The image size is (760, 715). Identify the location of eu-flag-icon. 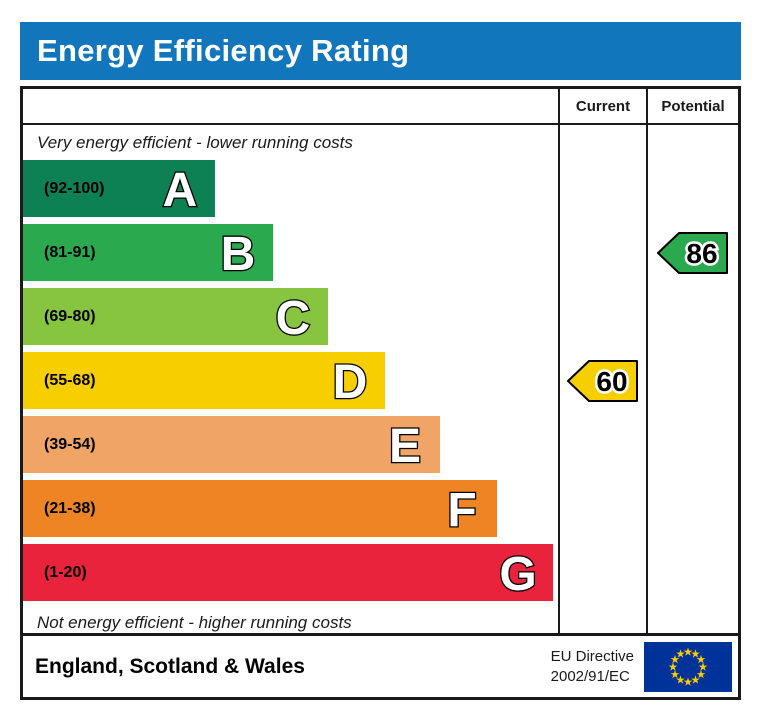
(688, 666).